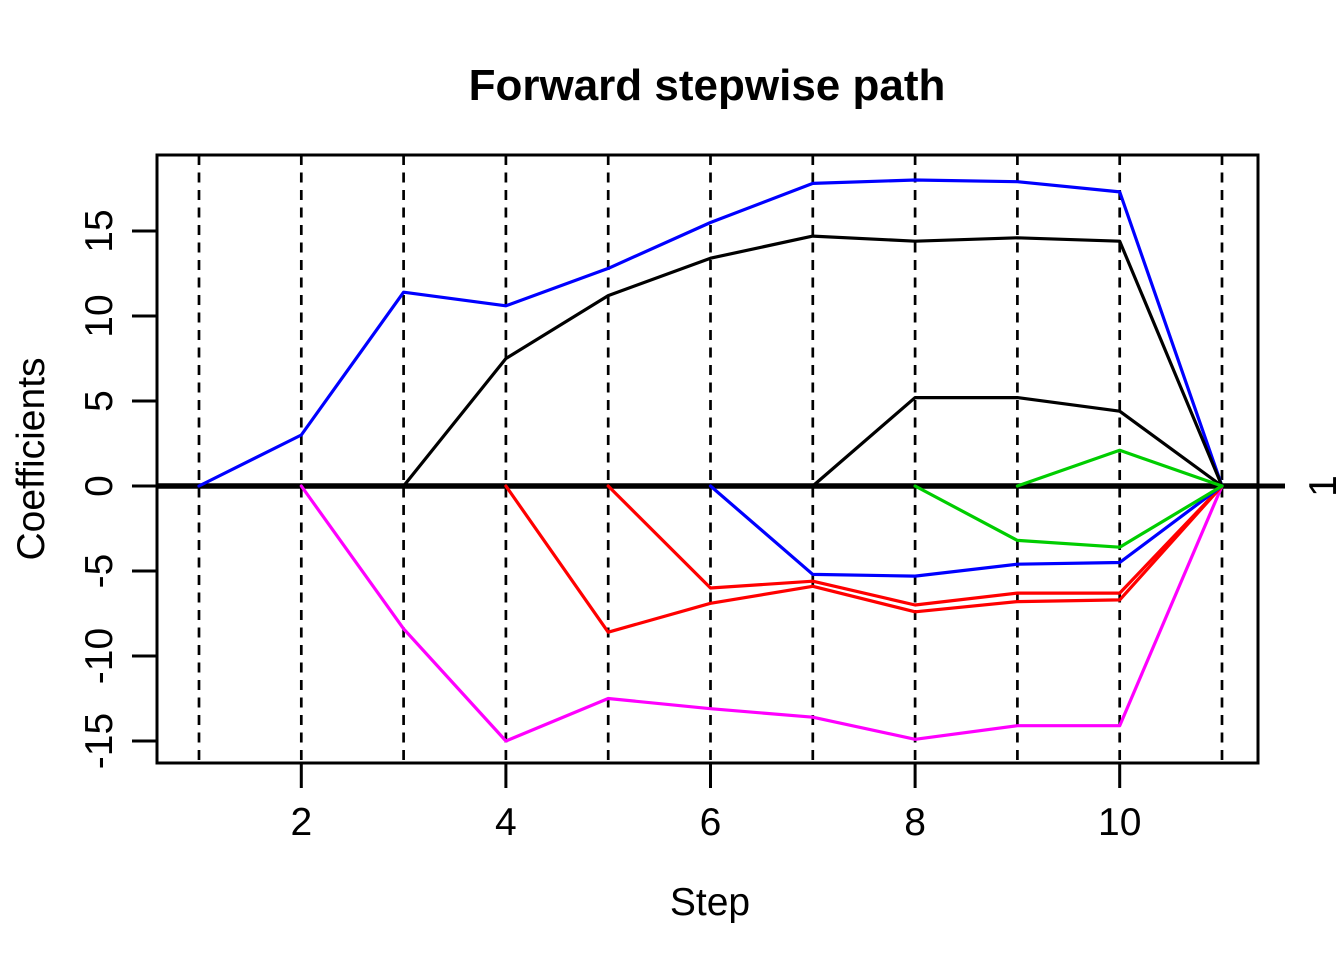 The image size is (1344, 960). What do you see at coordinates (915, 822) in the screenshot?
I see `x-tick-label: 8` at bounding box center [915, 822].